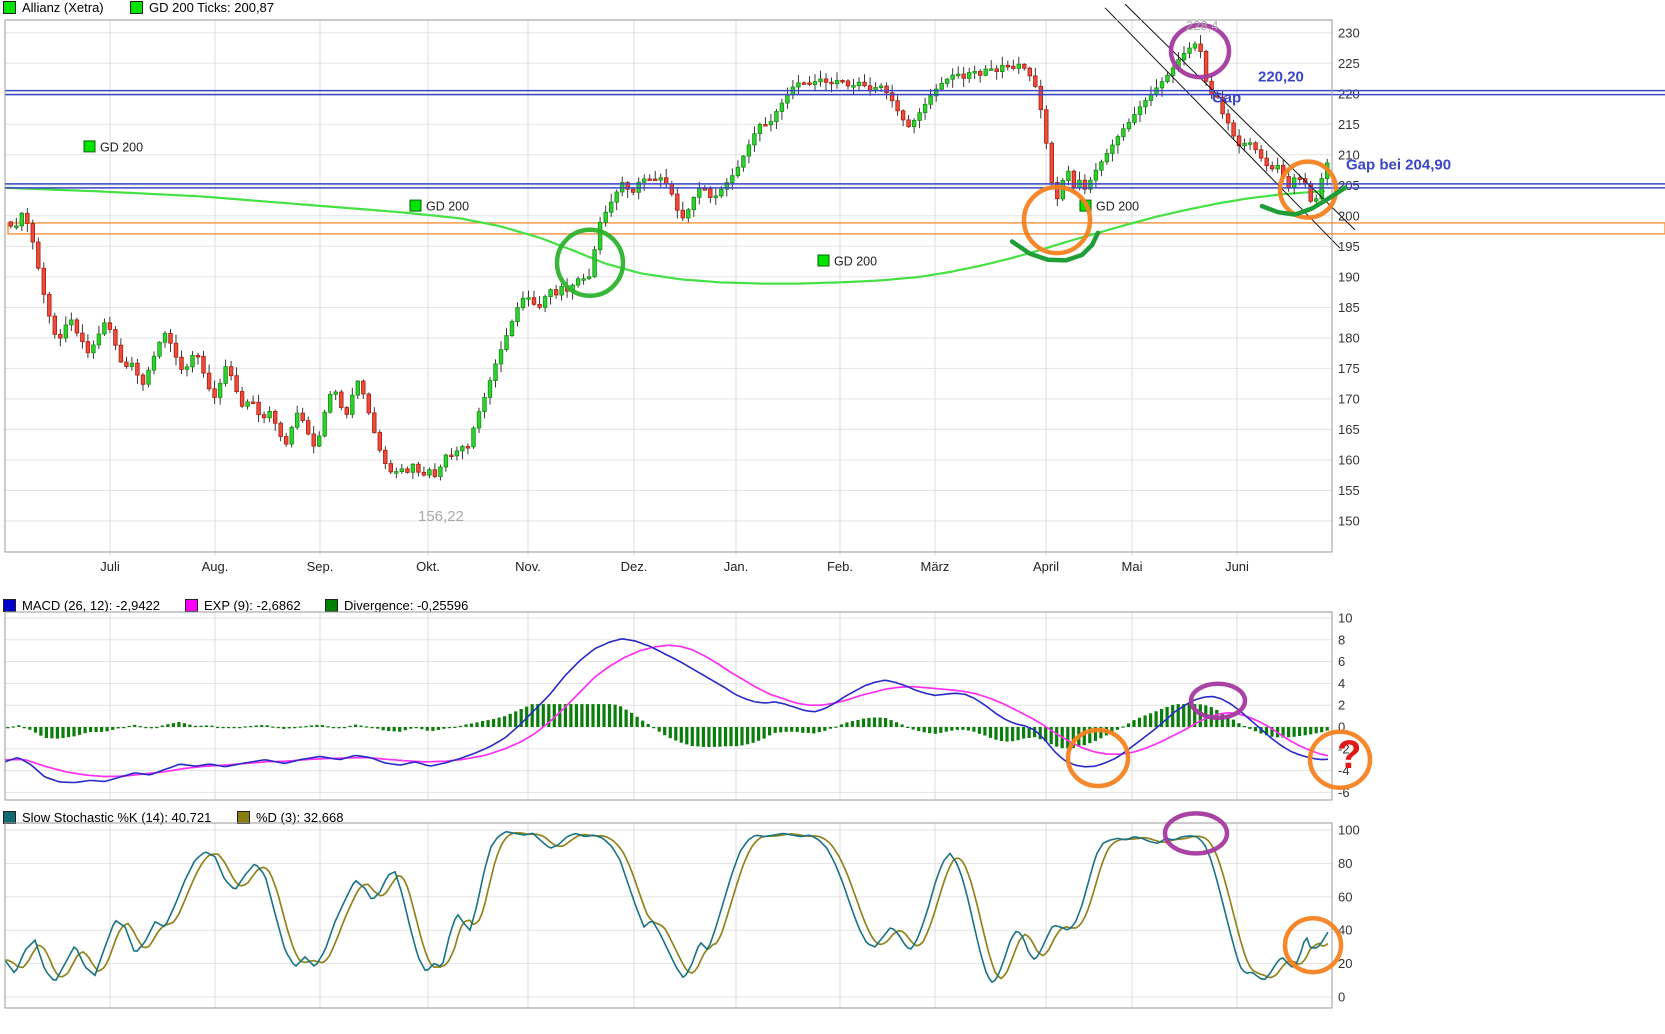 This screenshot has width=1665, height=1034. What do you see at coordinates (1341, 639) in the screenshot?
I see `svg-text: 8` at bounding box center [1341, 639].